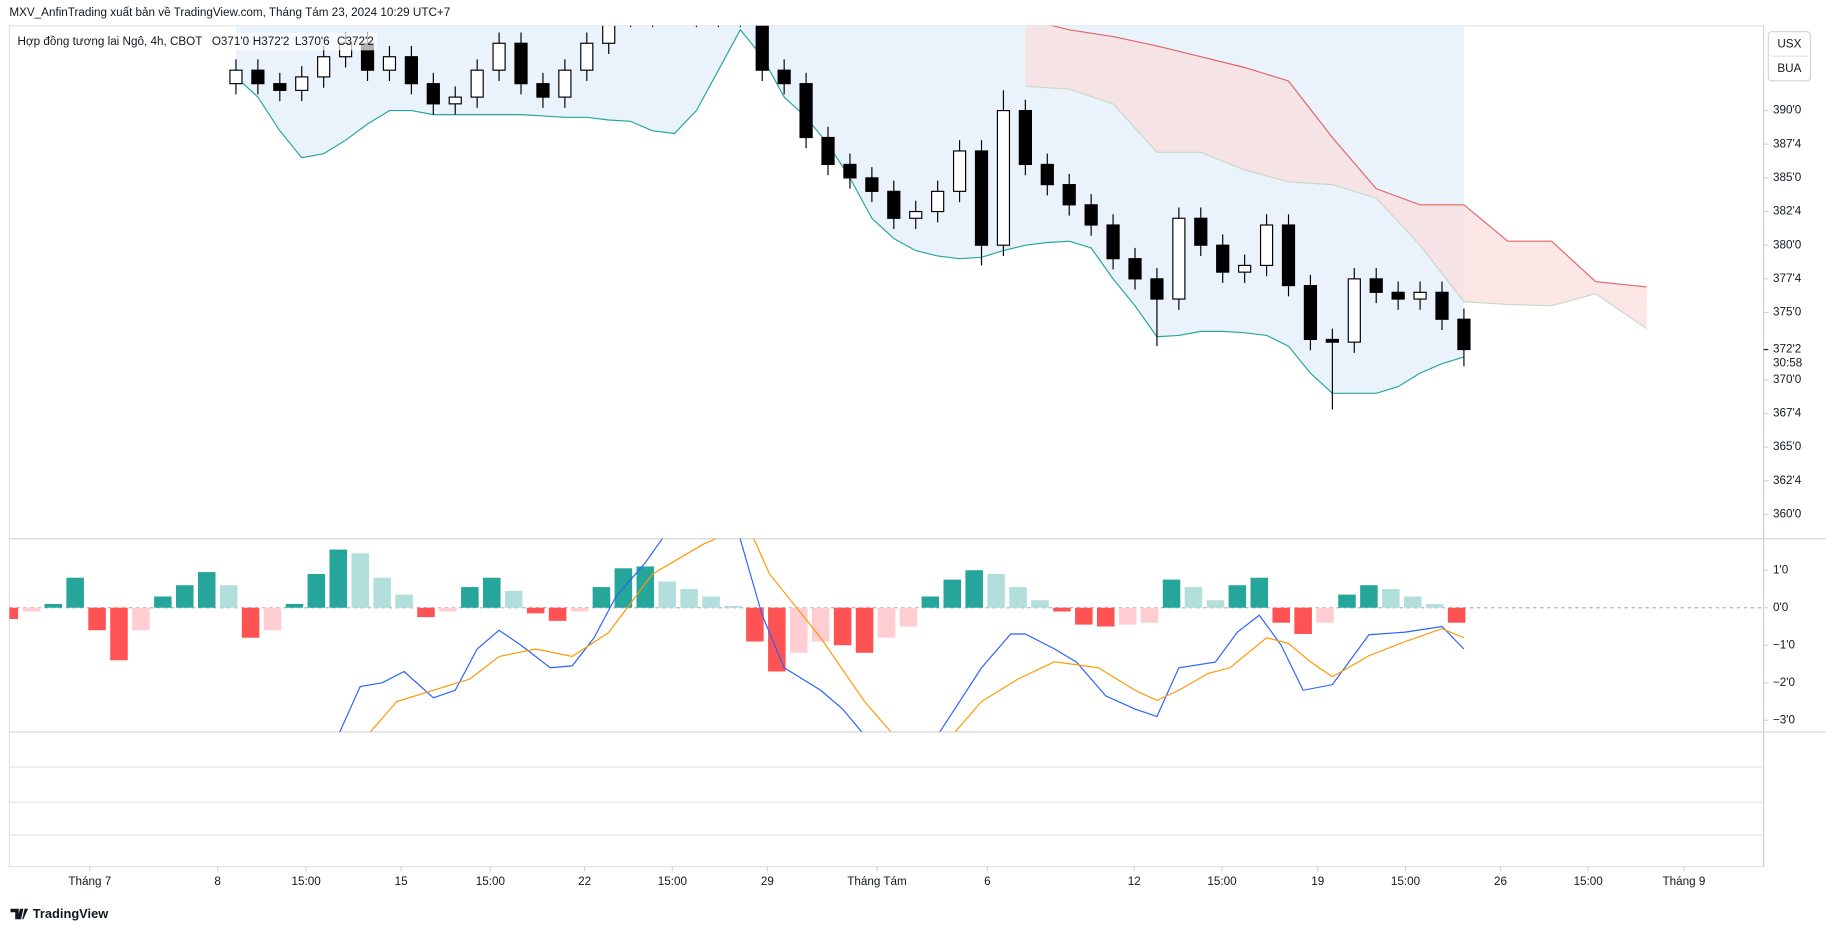 Image resolution: width=1835 pixels, height=931 pixels. What do you see at coordinates (767, 881) in the screenshot?
I see `x-tick-label: 29` at bounding box center [767, 881].